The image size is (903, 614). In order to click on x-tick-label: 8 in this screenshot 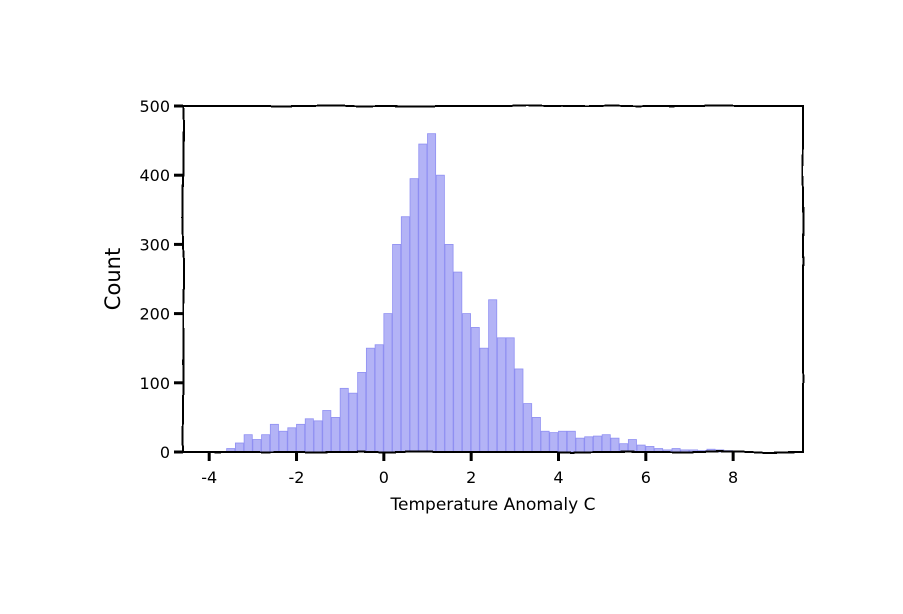, I will do `click(733, 477)`.